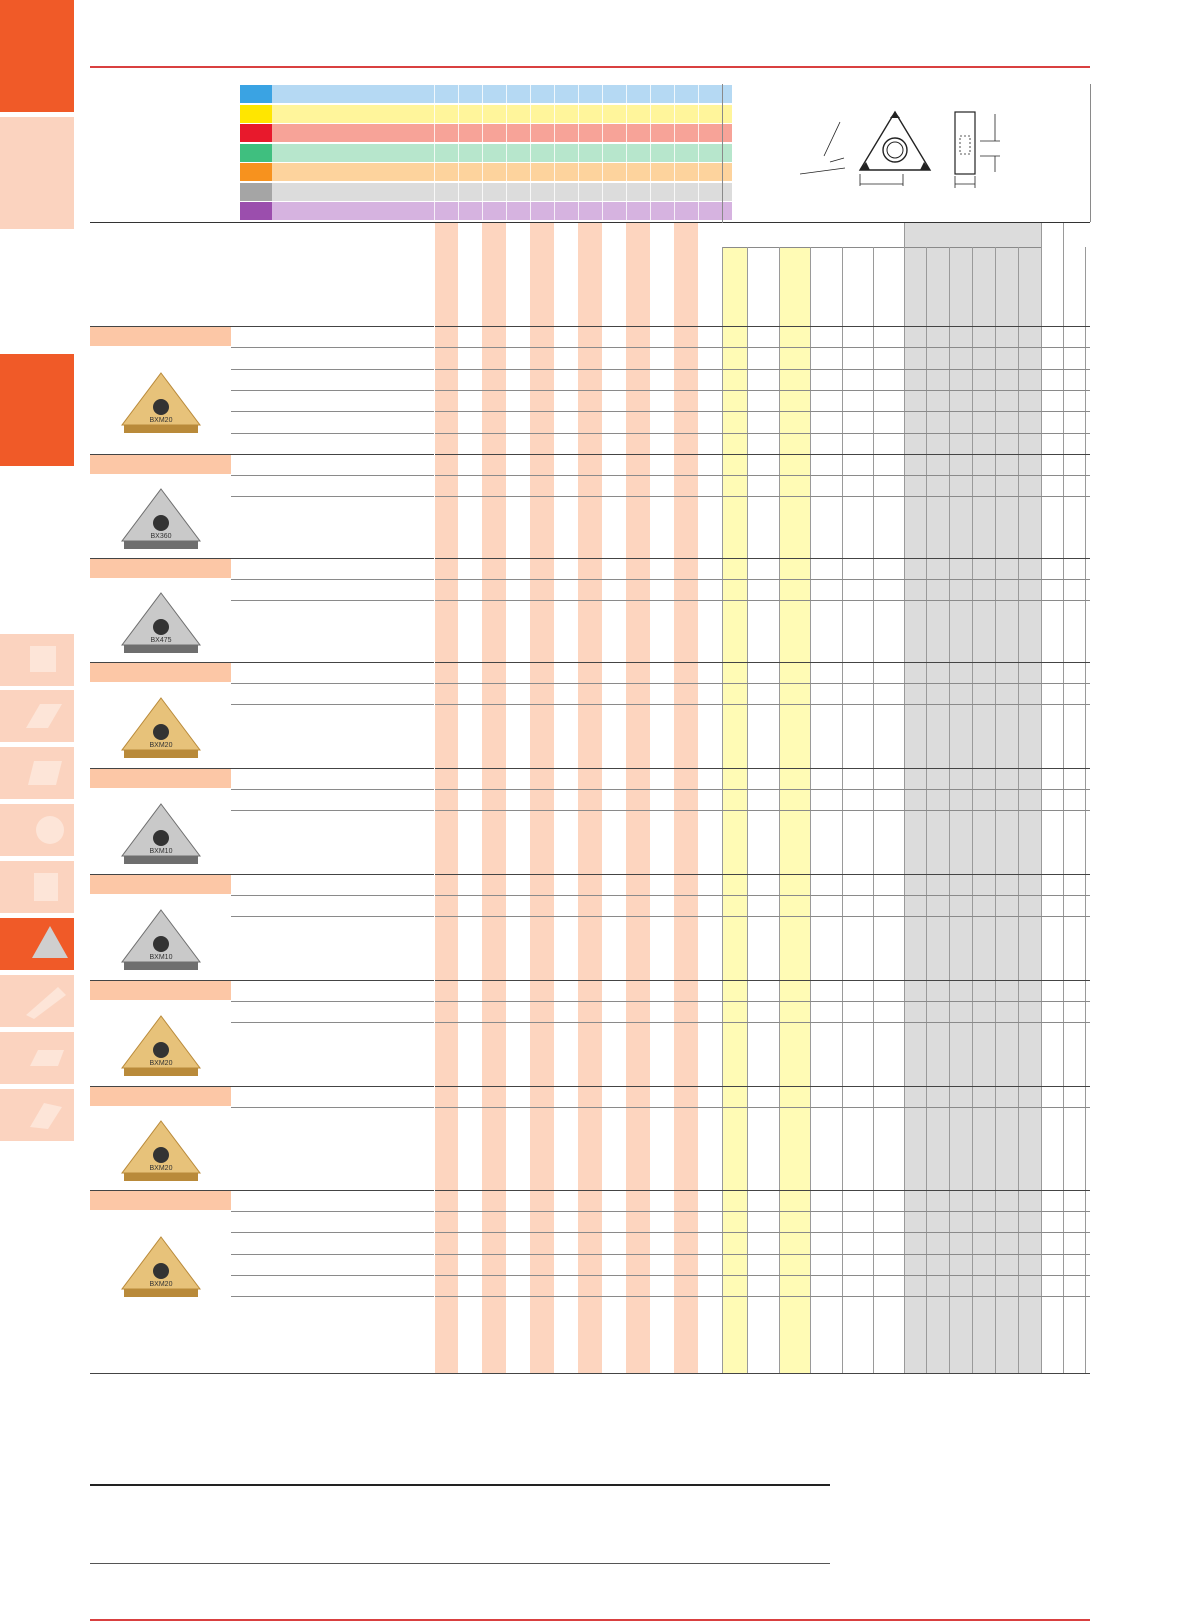 This screenshot has width=1191, height=1623. What do you see at coordinates (37, 173) in the screenshot?
I see `side-tab-second` at bounding box center [37, 173].